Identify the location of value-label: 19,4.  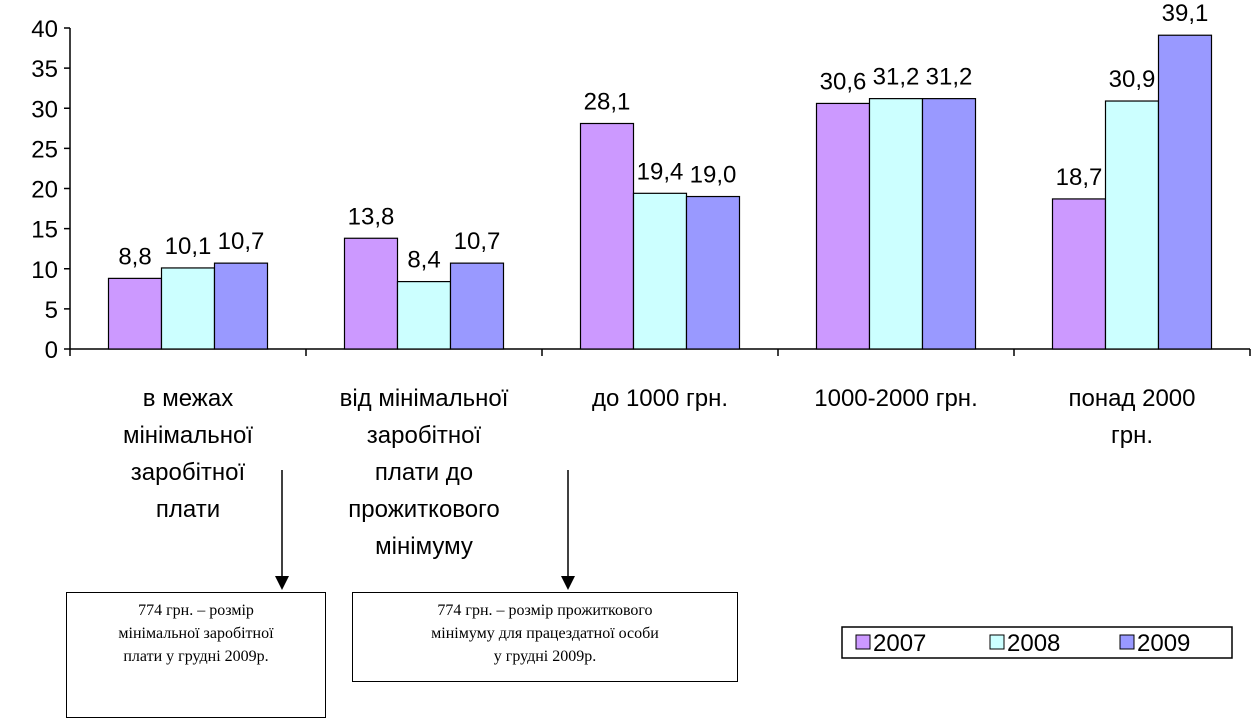
(660, 171).